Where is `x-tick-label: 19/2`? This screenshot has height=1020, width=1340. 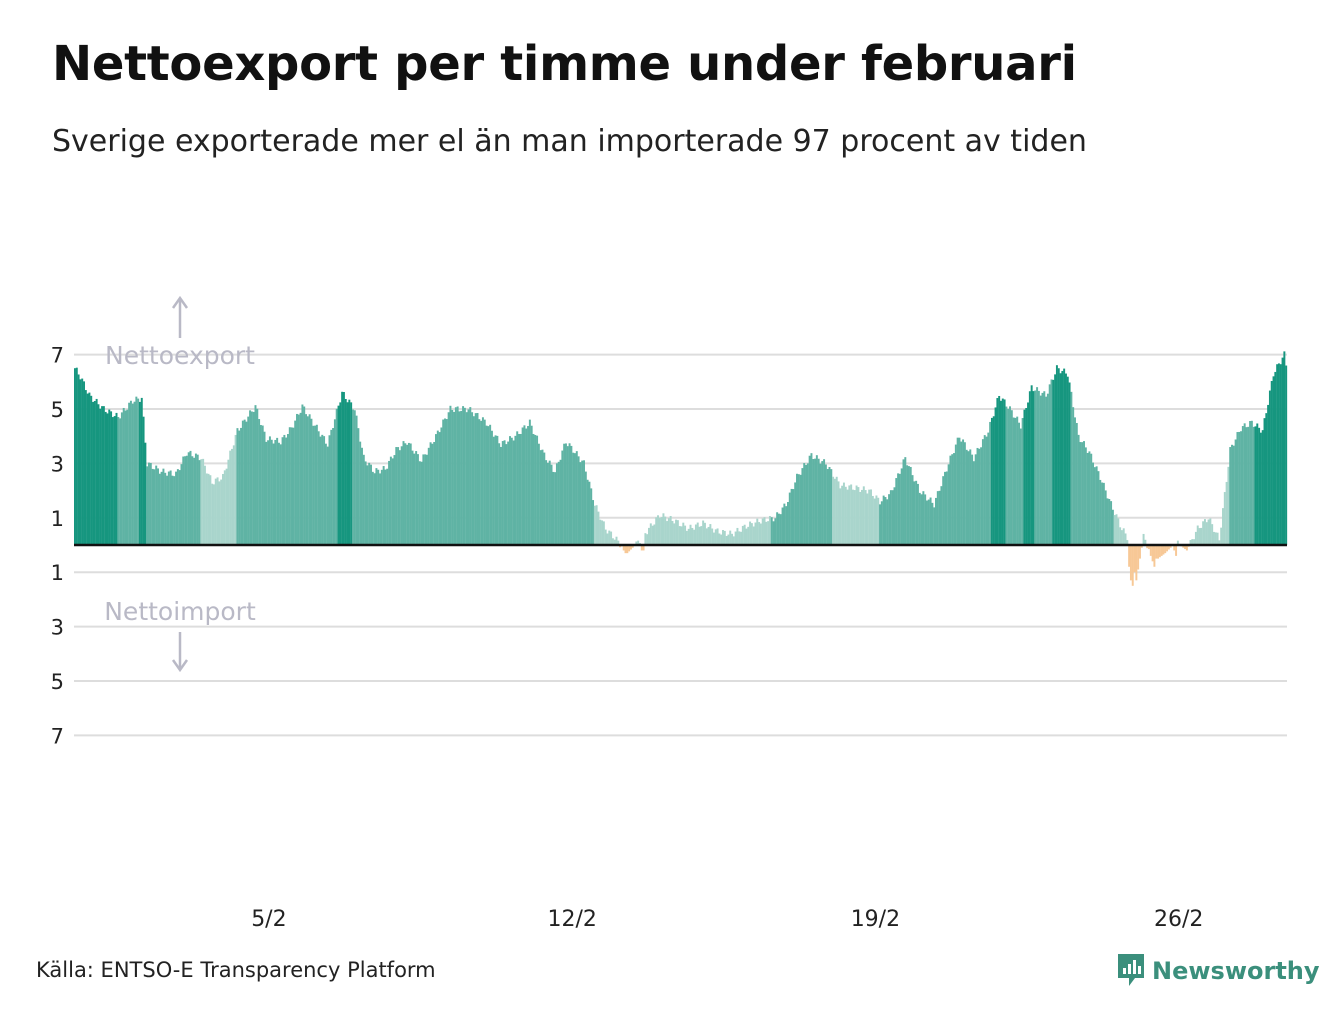 x-tick-label: 19/2 is located at coordinates (875, 919).